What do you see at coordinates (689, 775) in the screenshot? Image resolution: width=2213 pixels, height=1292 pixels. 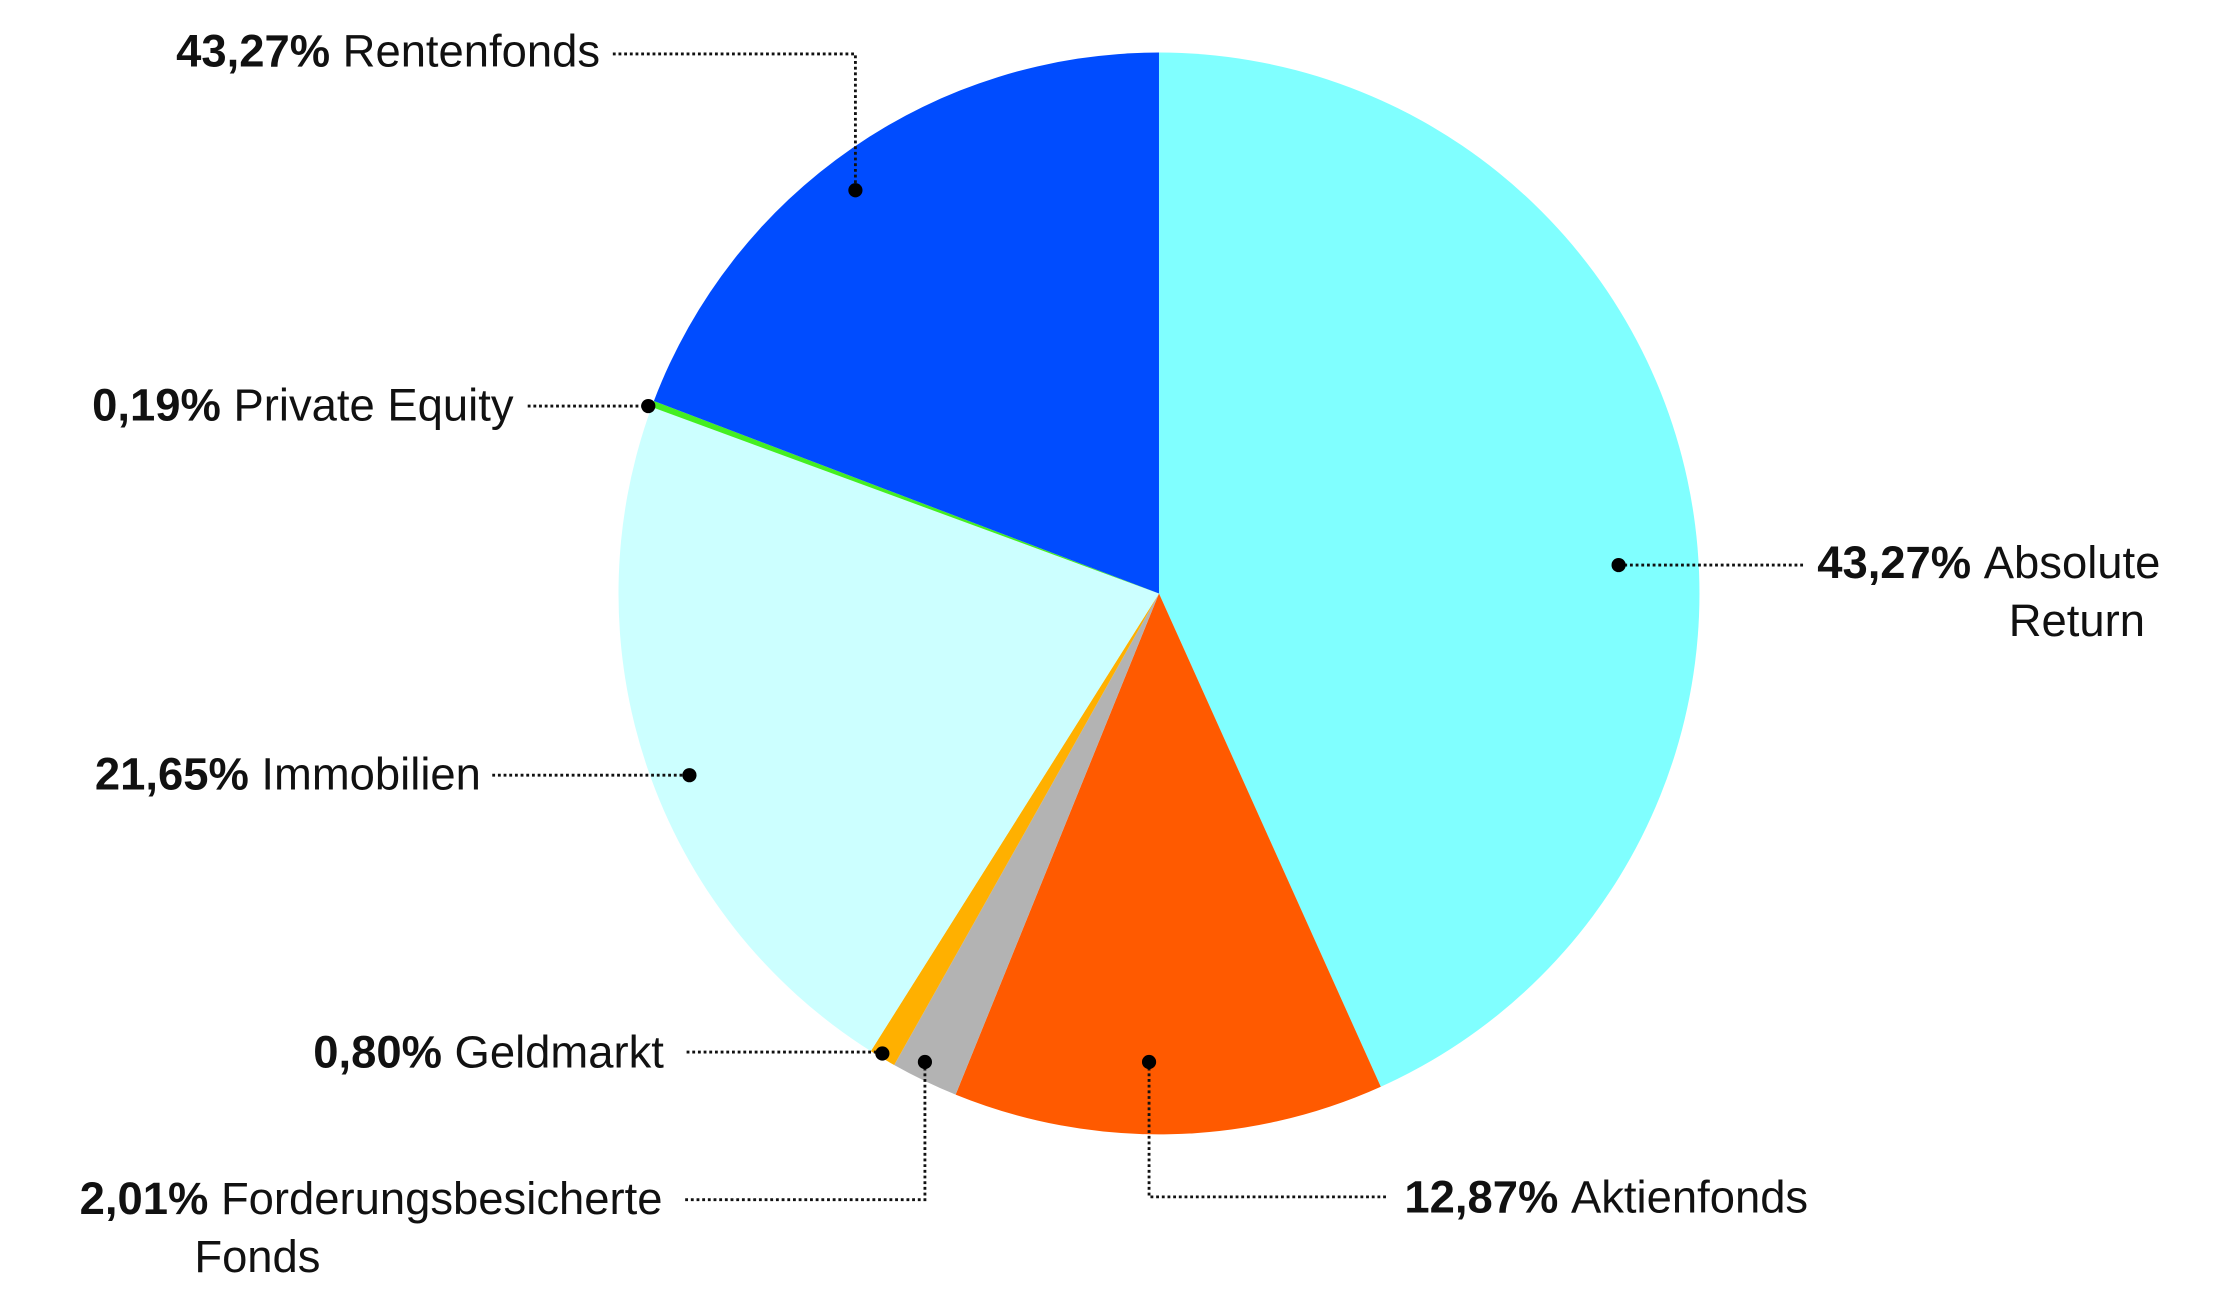 I see `dot-immobilien` at bounding box center [689, 775].